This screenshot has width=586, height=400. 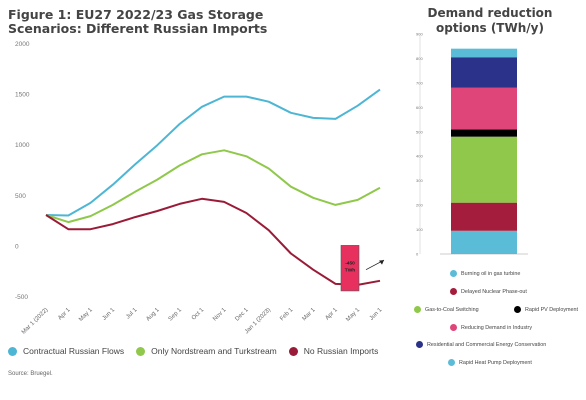 I want to click on legend-item: No Russian Imports, so click(x=333, y=351).